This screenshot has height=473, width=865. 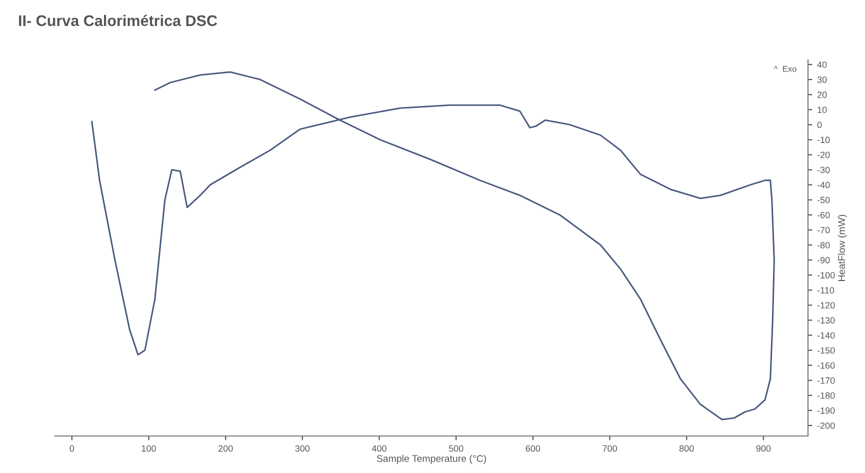 I want to click on y-tick-label: -130, so click(x=826, y=320).